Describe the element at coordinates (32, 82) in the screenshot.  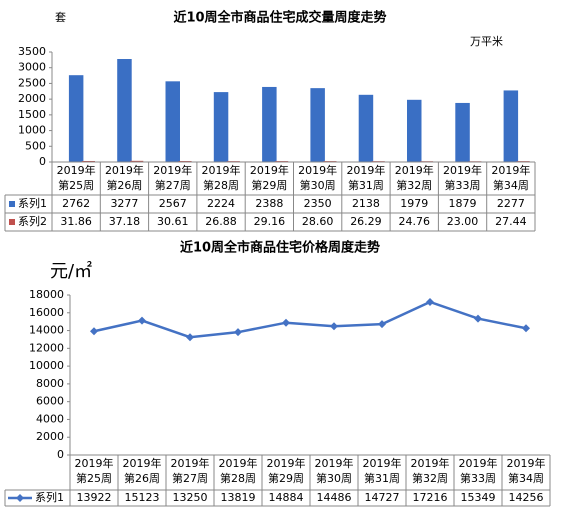
I see `y-tick-label: 2500` at that location.